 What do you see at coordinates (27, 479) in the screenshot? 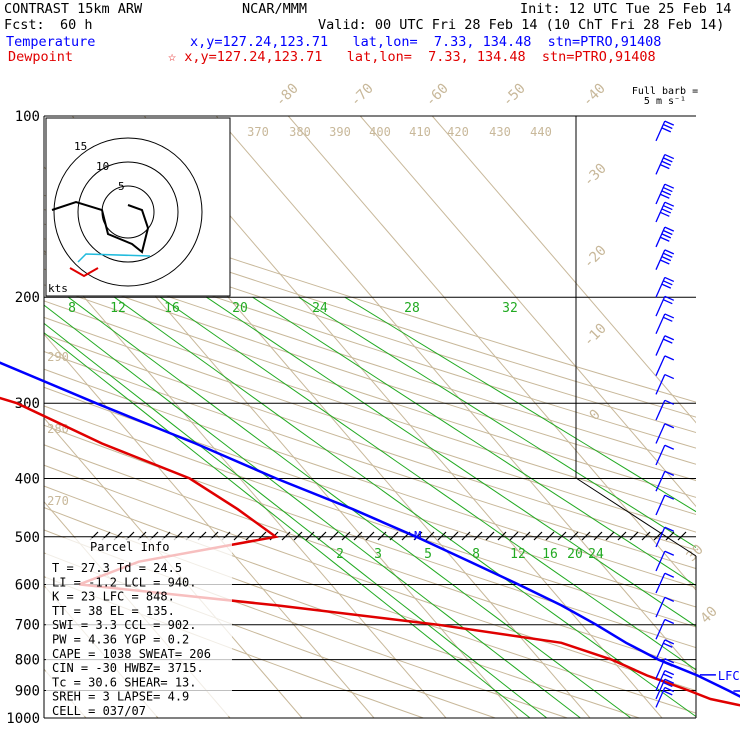
I see `pressure-tick-label: 400` at bounding box center [27, 479].